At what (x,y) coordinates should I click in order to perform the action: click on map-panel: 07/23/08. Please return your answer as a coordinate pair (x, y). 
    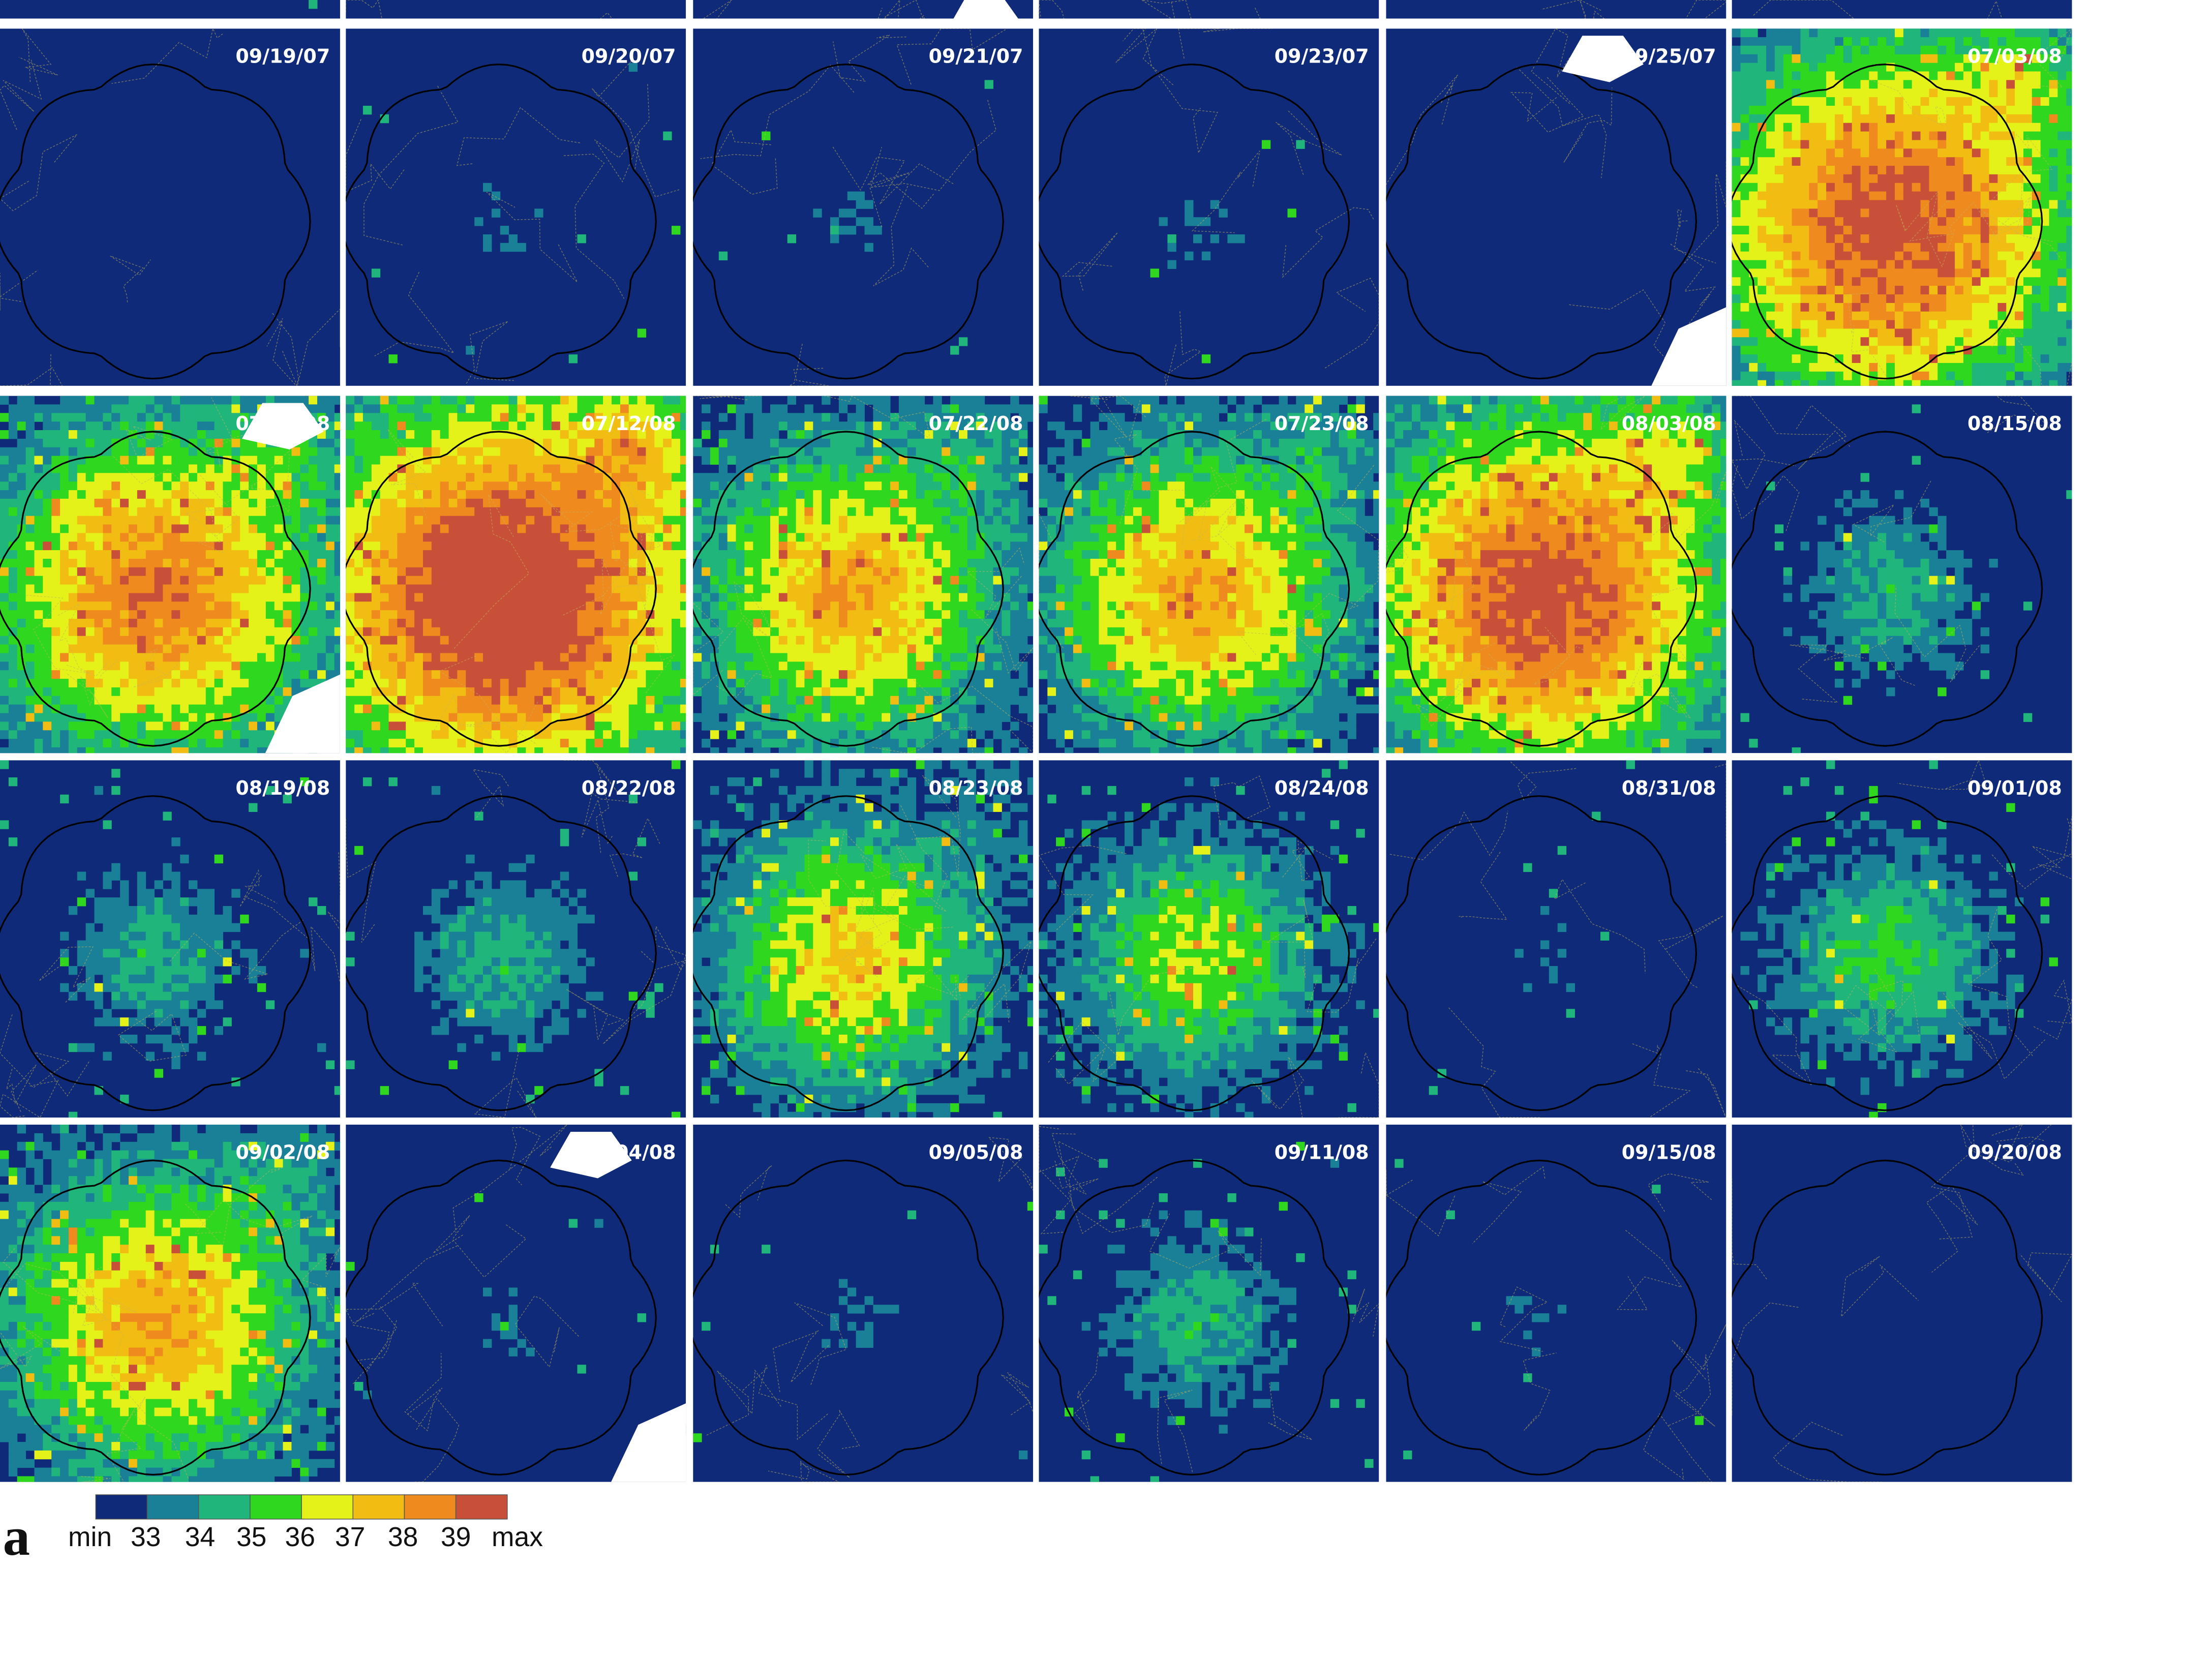
    Looking at the image, I should click on (1209, 575).